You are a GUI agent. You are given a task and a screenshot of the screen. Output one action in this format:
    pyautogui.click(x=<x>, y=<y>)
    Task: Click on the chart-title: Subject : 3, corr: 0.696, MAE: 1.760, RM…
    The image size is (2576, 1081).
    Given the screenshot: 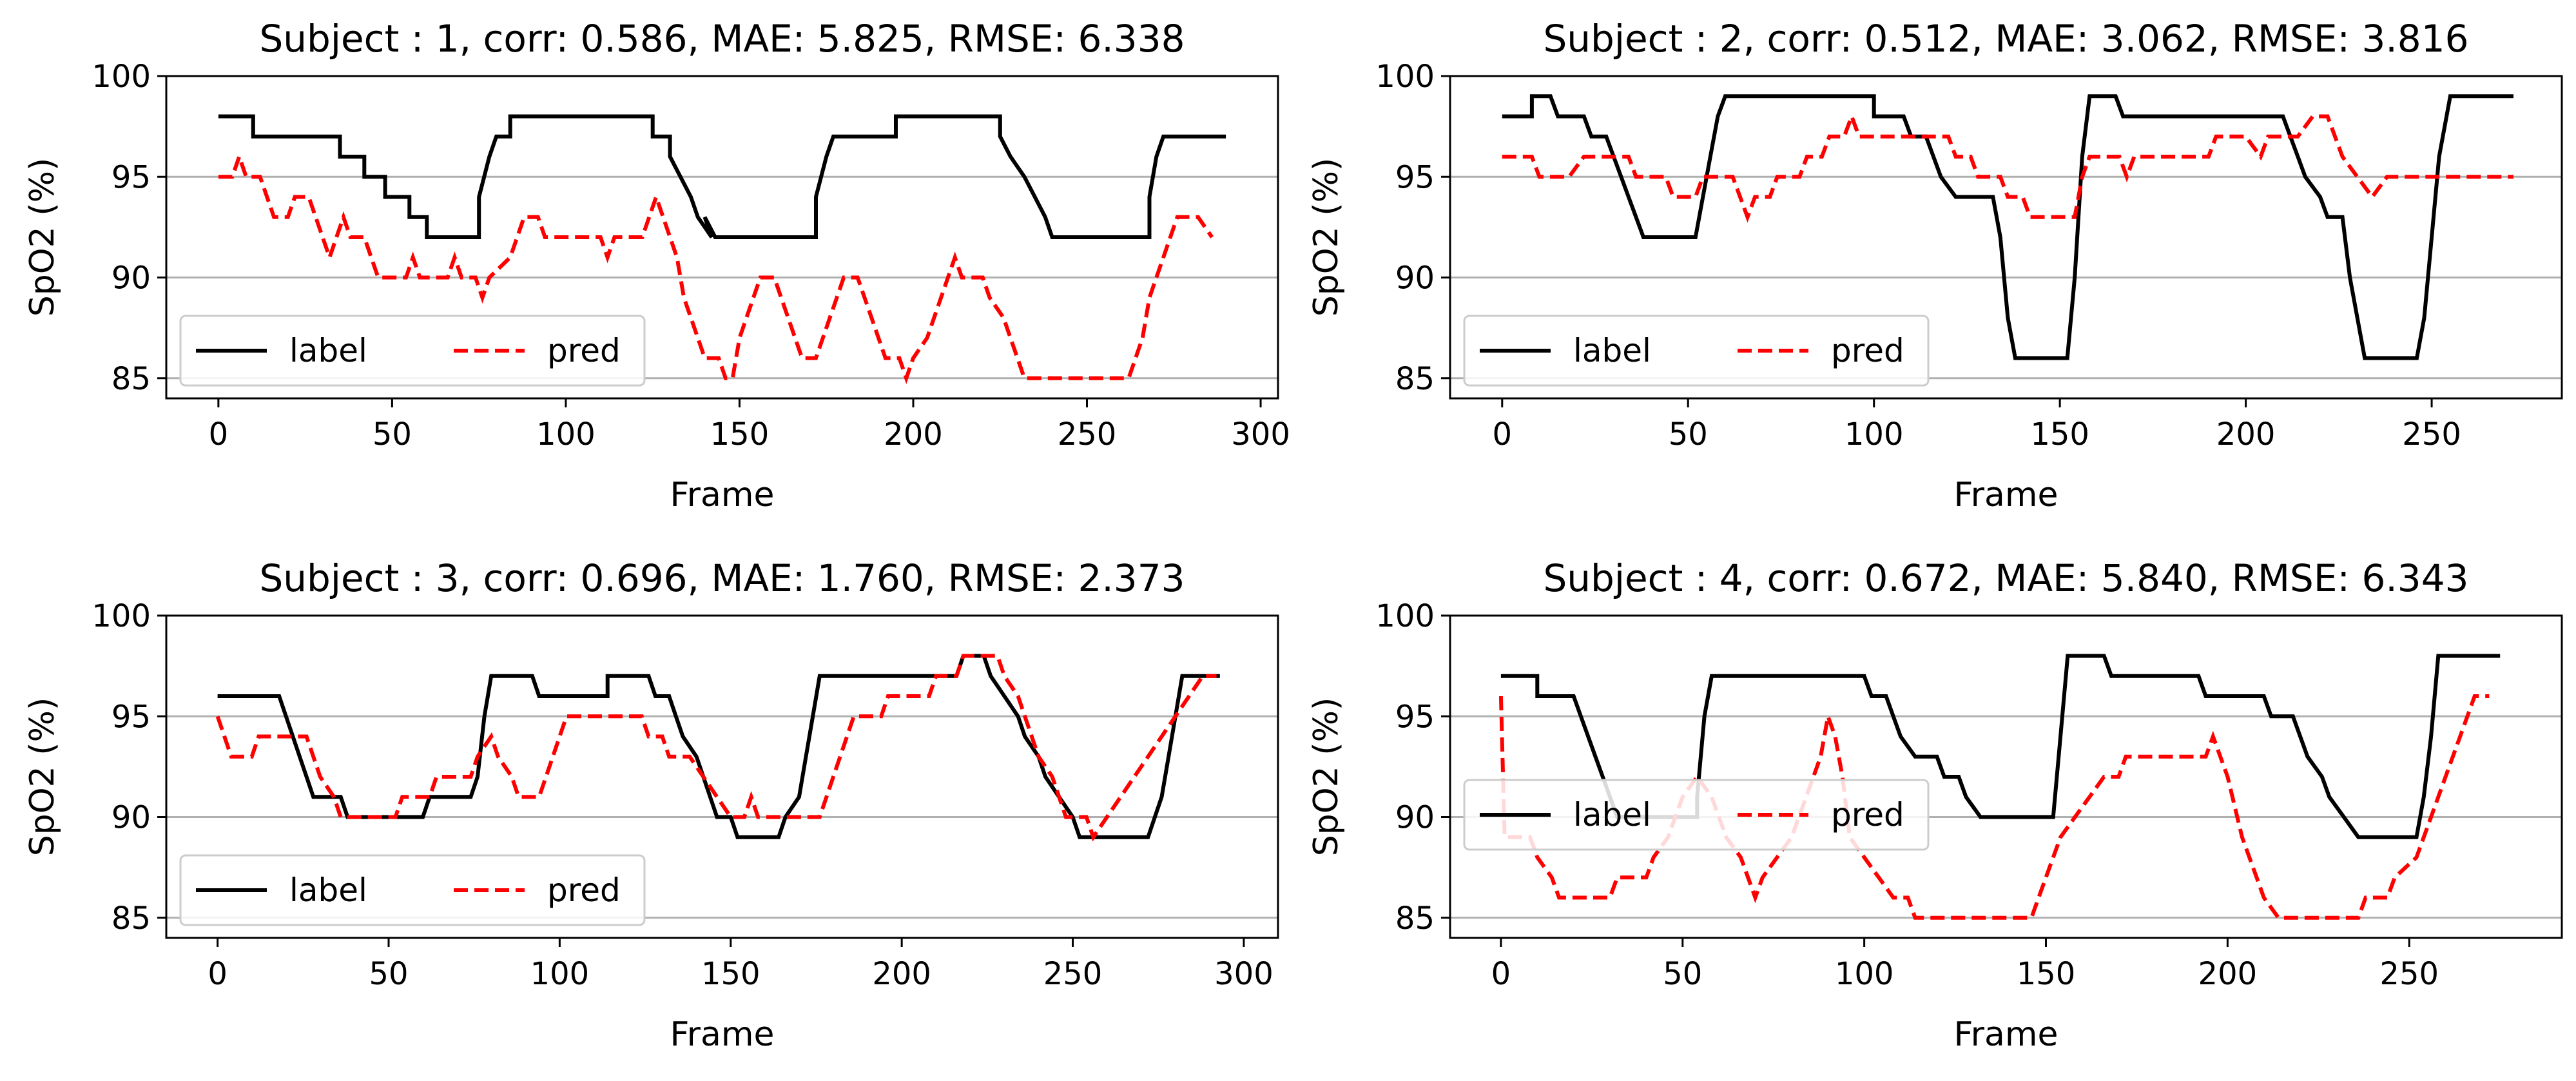 What is the action you would take?
    pyautogui.click(x=722, y=578)
    